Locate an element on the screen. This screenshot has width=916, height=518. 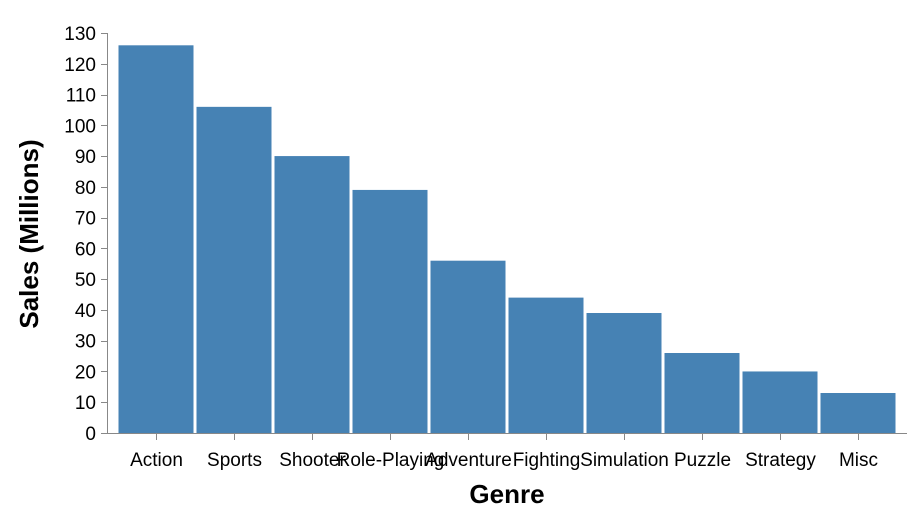
y-tick-label: 100 is located at coordinates (80, 126).